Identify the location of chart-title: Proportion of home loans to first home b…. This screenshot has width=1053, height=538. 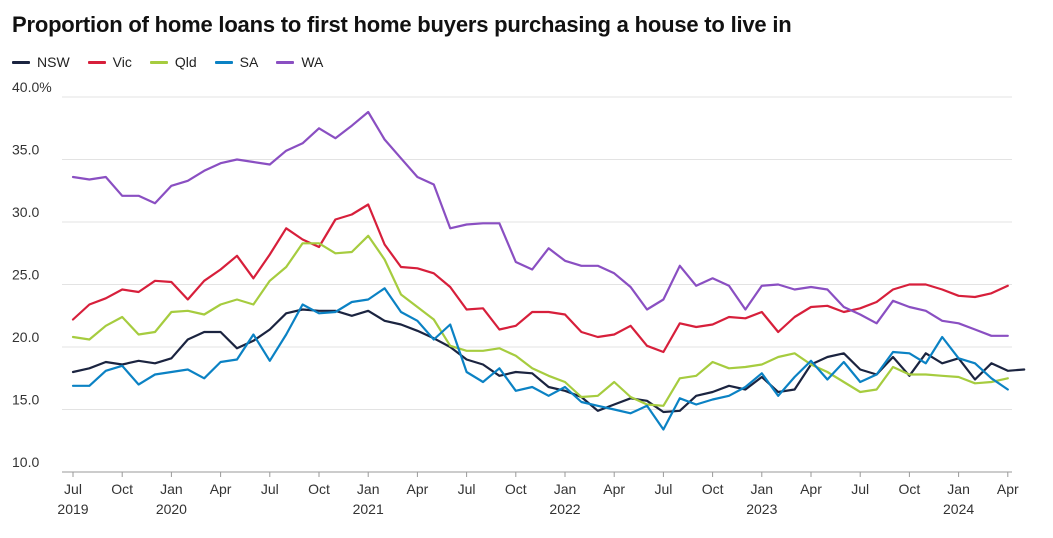
(402, 24).